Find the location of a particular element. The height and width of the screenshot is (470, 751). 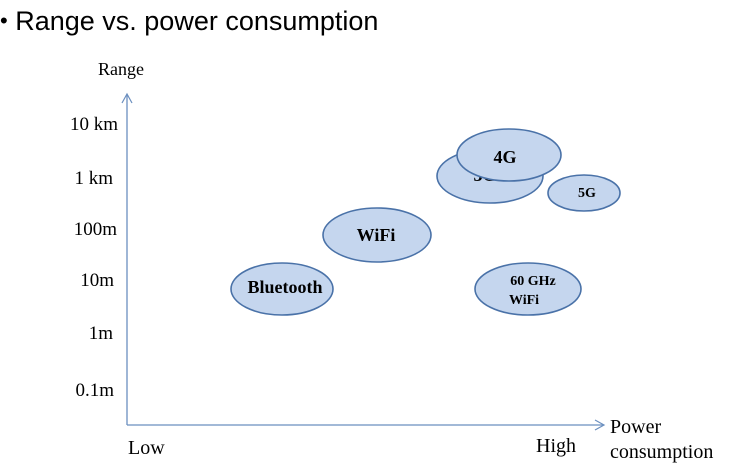

y-tick-label: 0.1m is located at coordinates (94, 390).